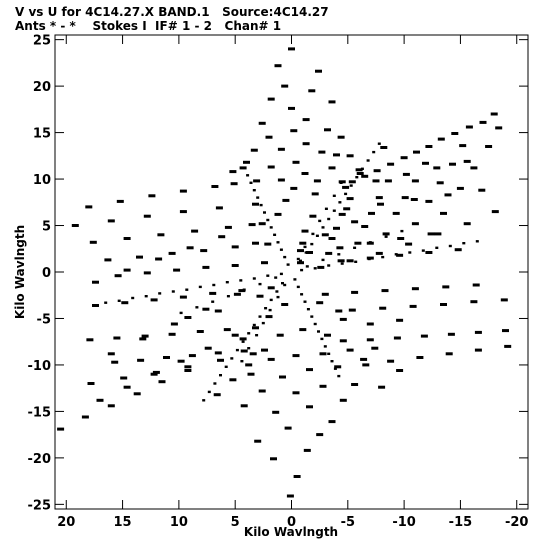 The image size is (540, 547). I want to click on x-tick-label: -15, so click(461, 522).